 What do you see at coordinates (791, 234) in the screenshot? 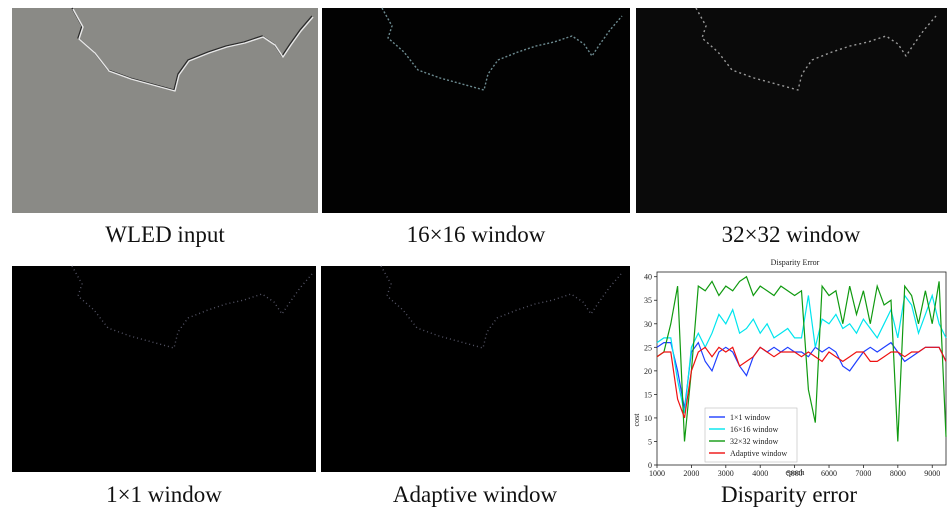
I see `panel-caption: 32×32 window` at bounding box center [791, 234].